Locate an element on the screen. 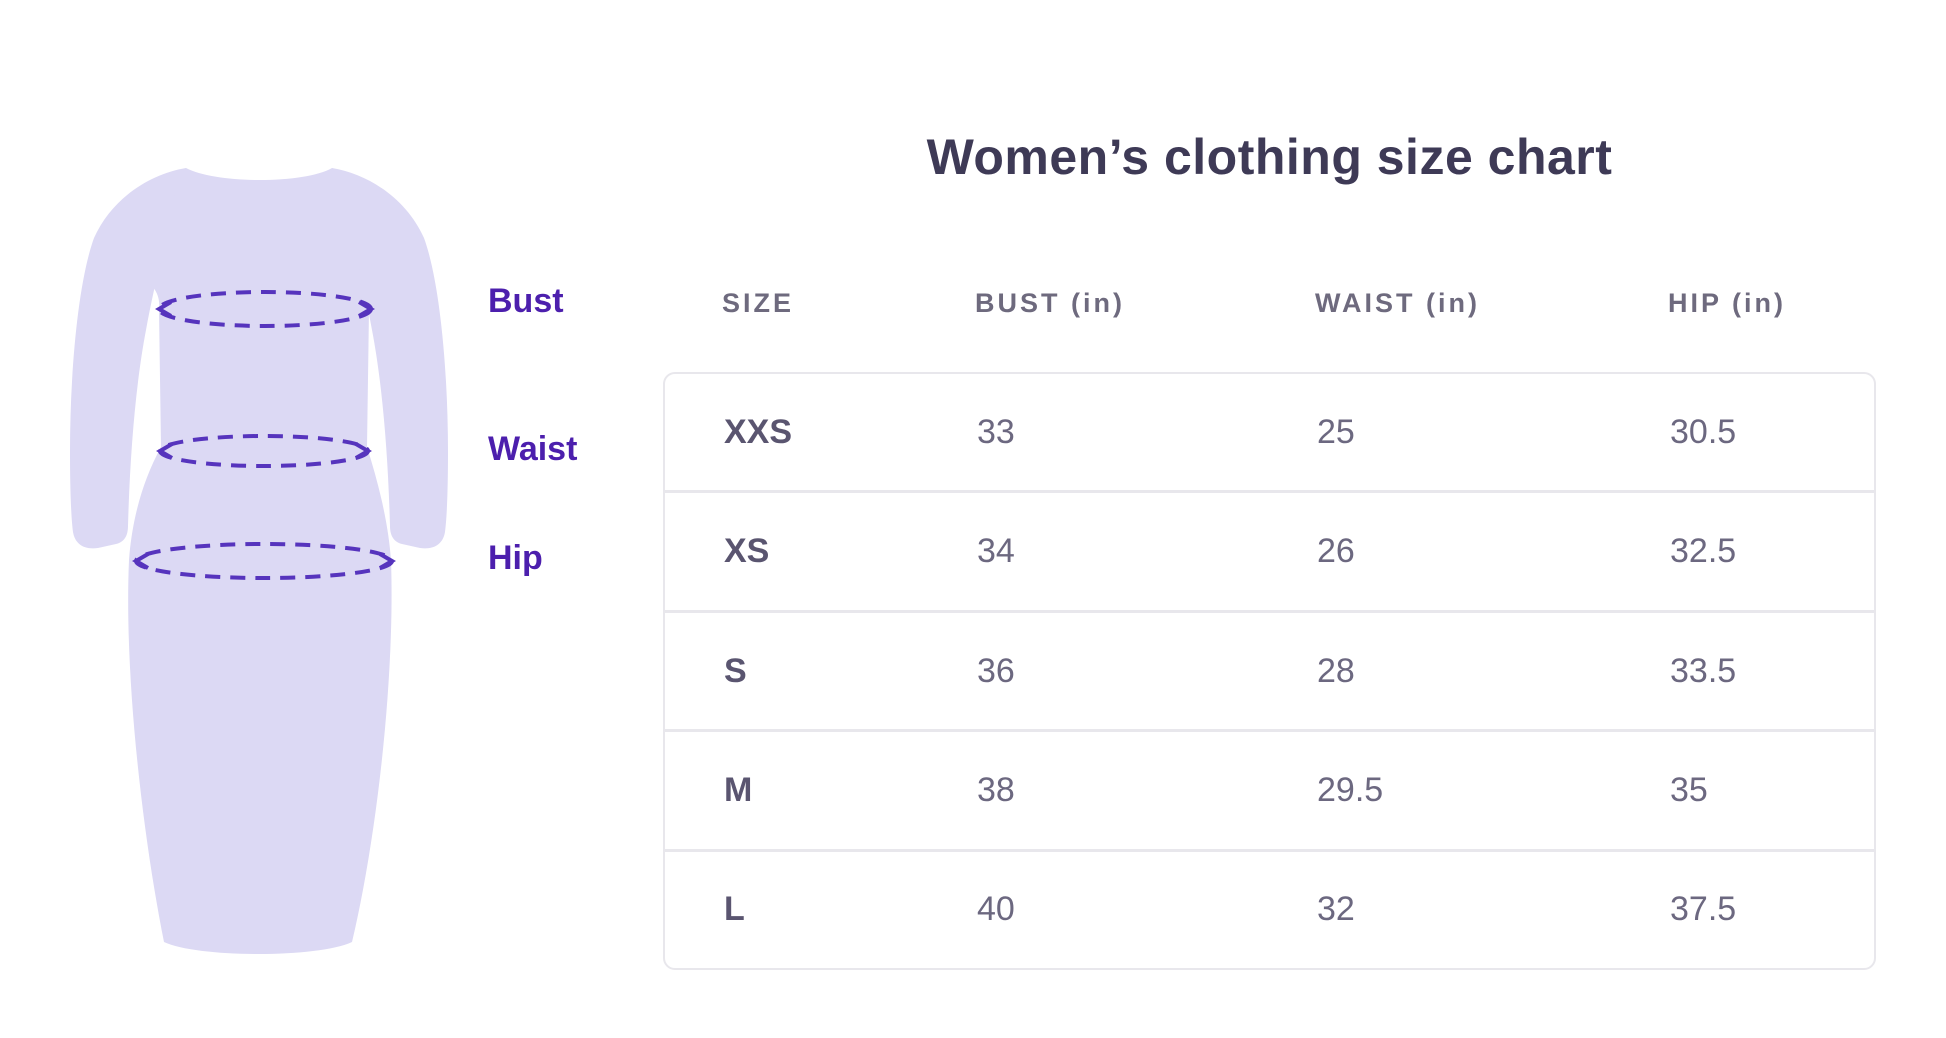  hip-cell: 32.5 is located at coordinates (1703, 551).